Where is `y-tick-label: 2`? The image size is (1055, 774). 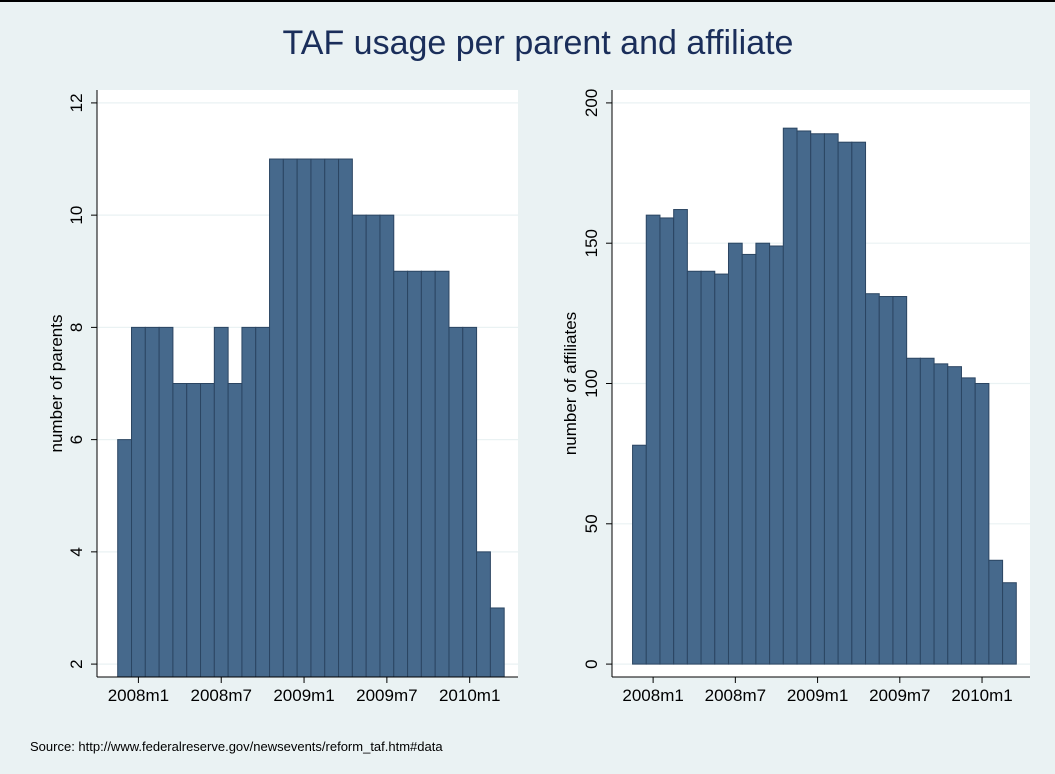 y-tick-label: 2 is located at coordinates (76, 663).